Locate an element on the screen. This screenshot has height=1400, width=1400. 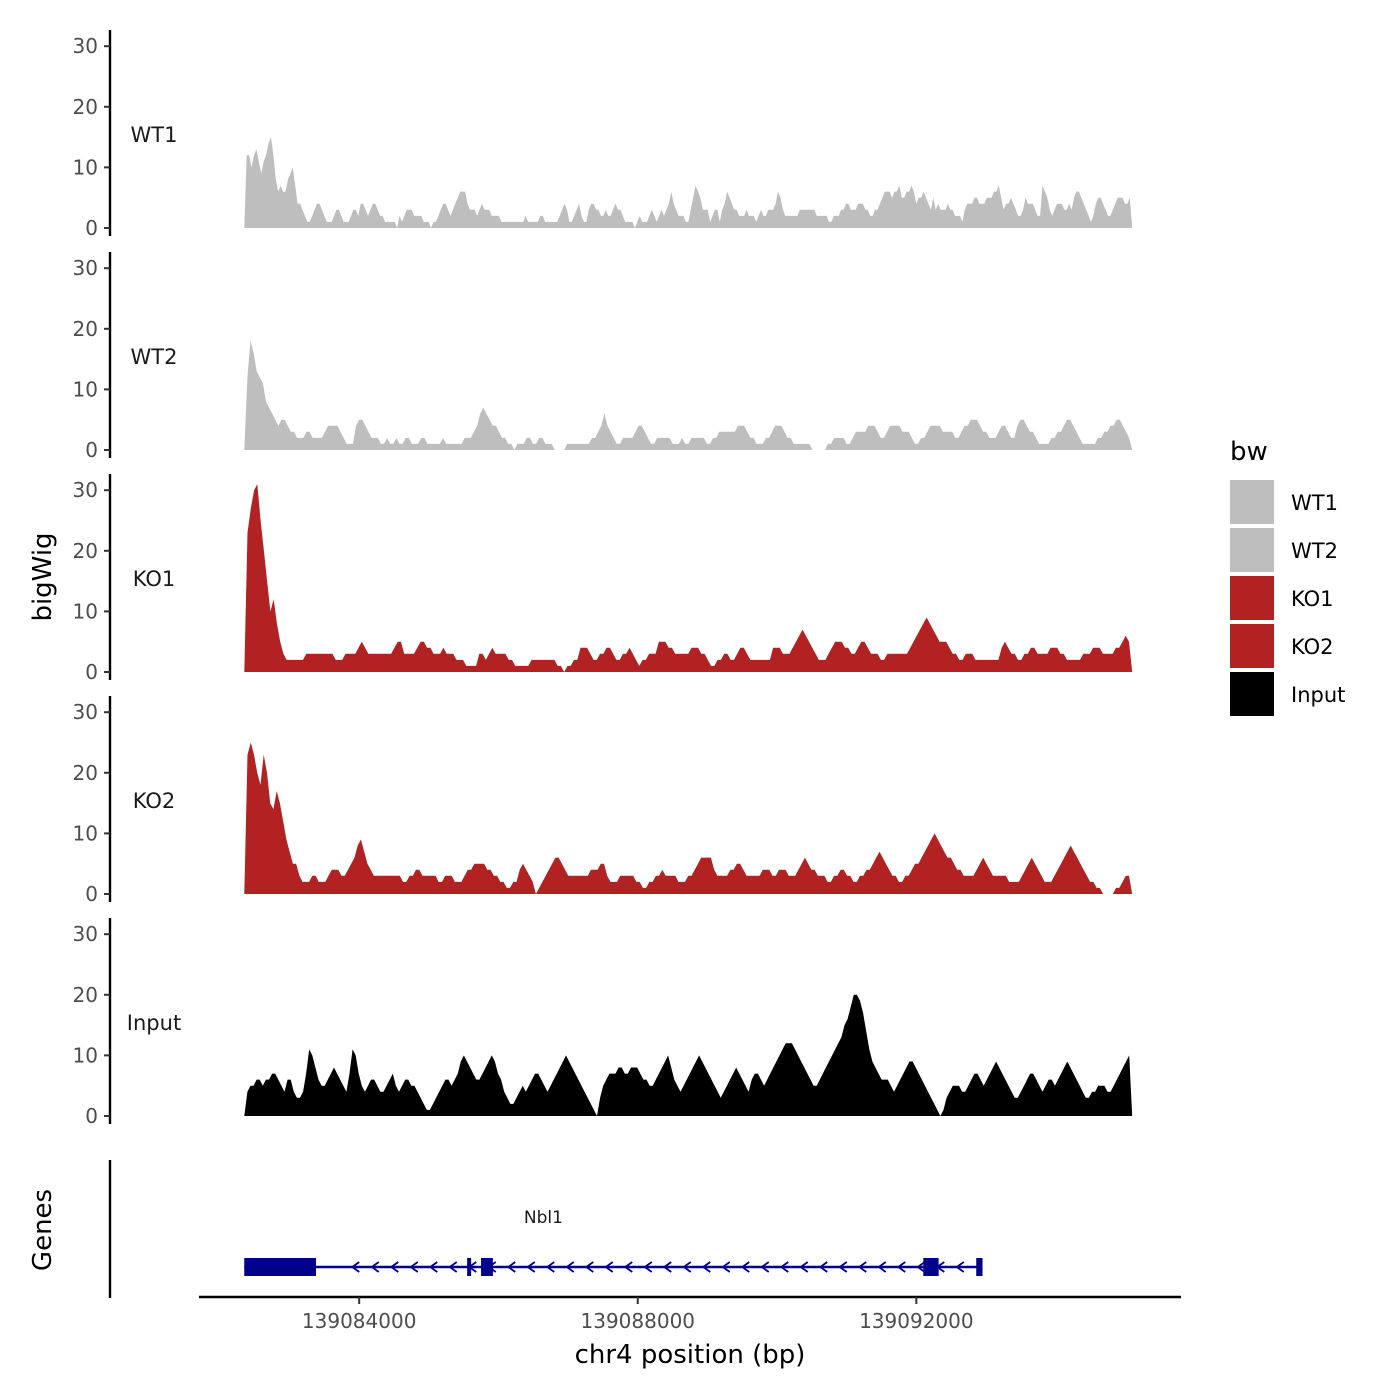
track-label-wt2: WT2 is located at coordinates (154, 357).